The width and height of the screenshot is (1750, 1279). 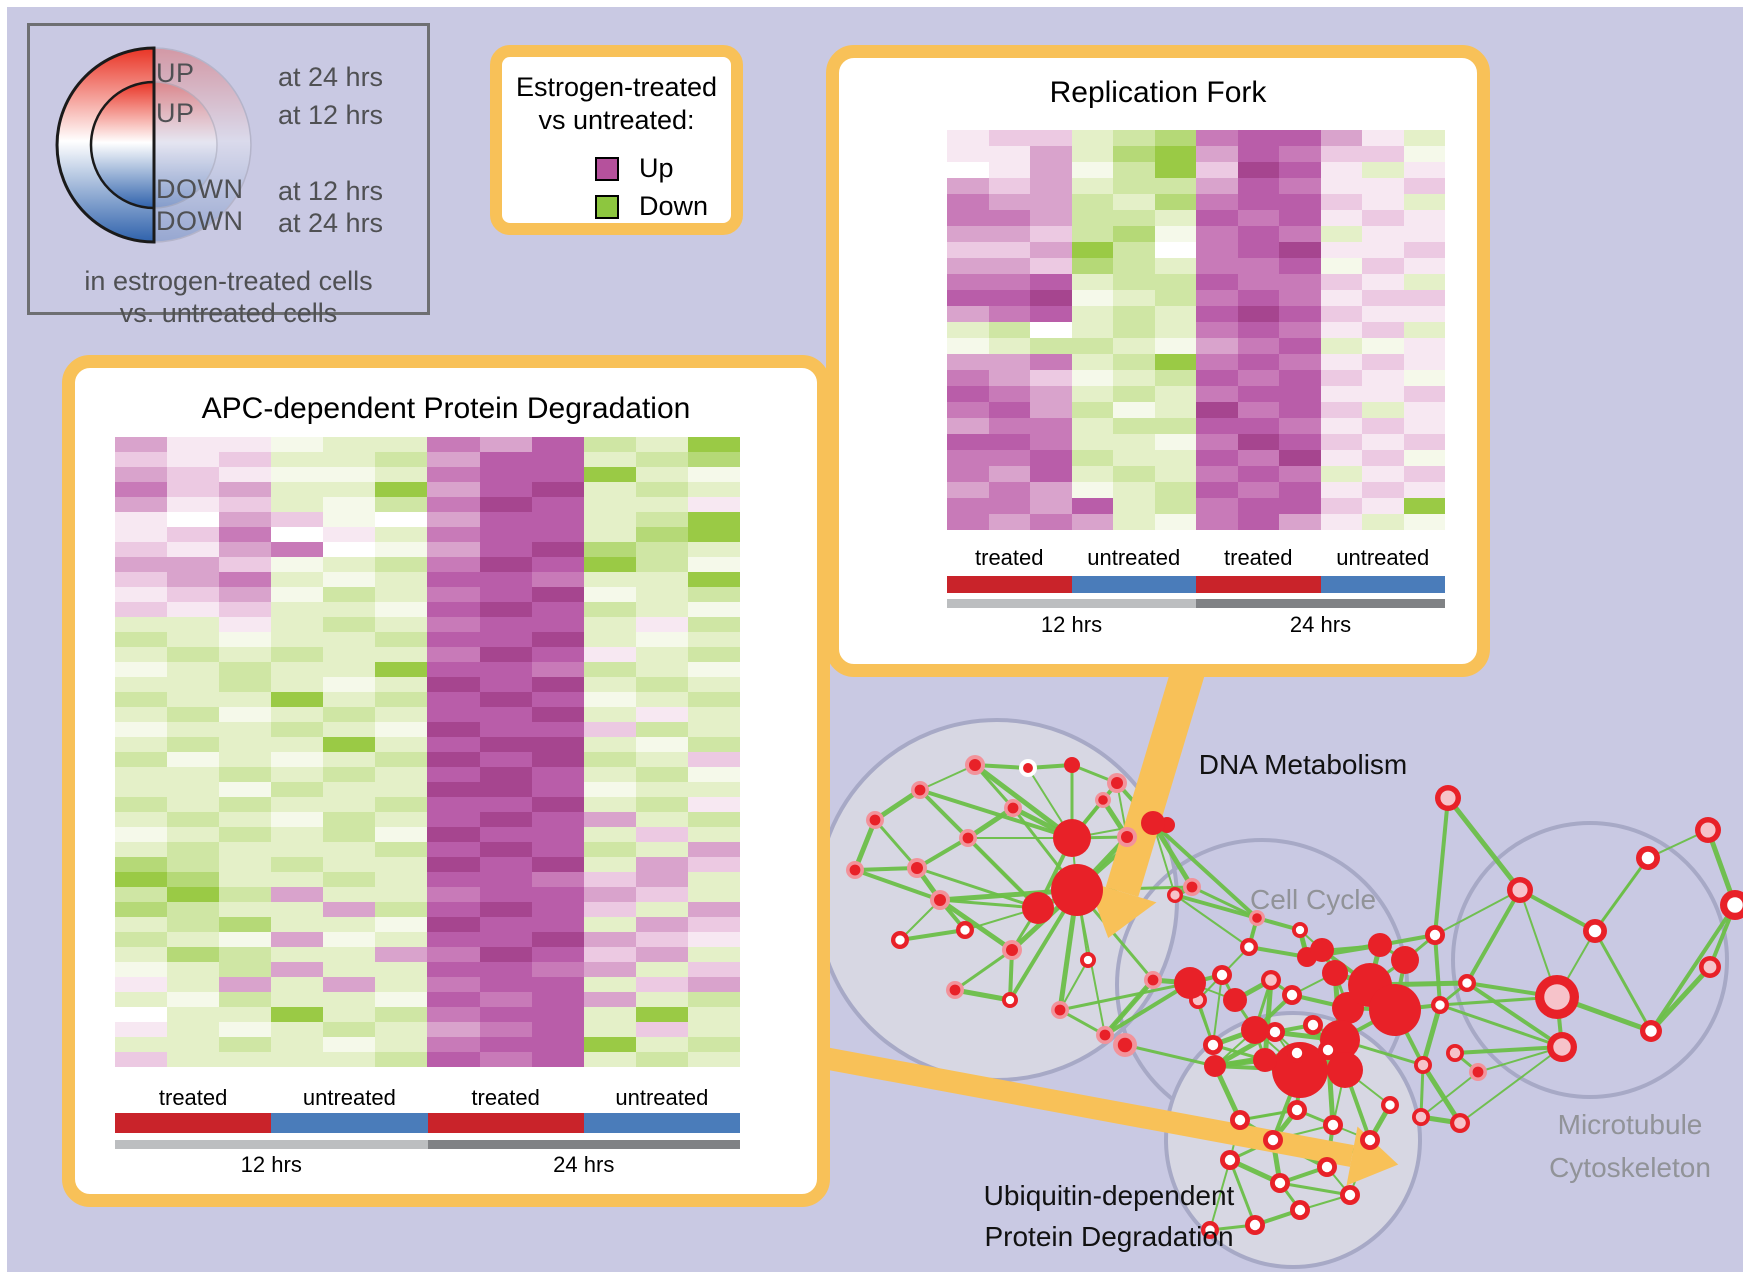 I want to click on rf-condition-bar, so click(x=1196, y=584).